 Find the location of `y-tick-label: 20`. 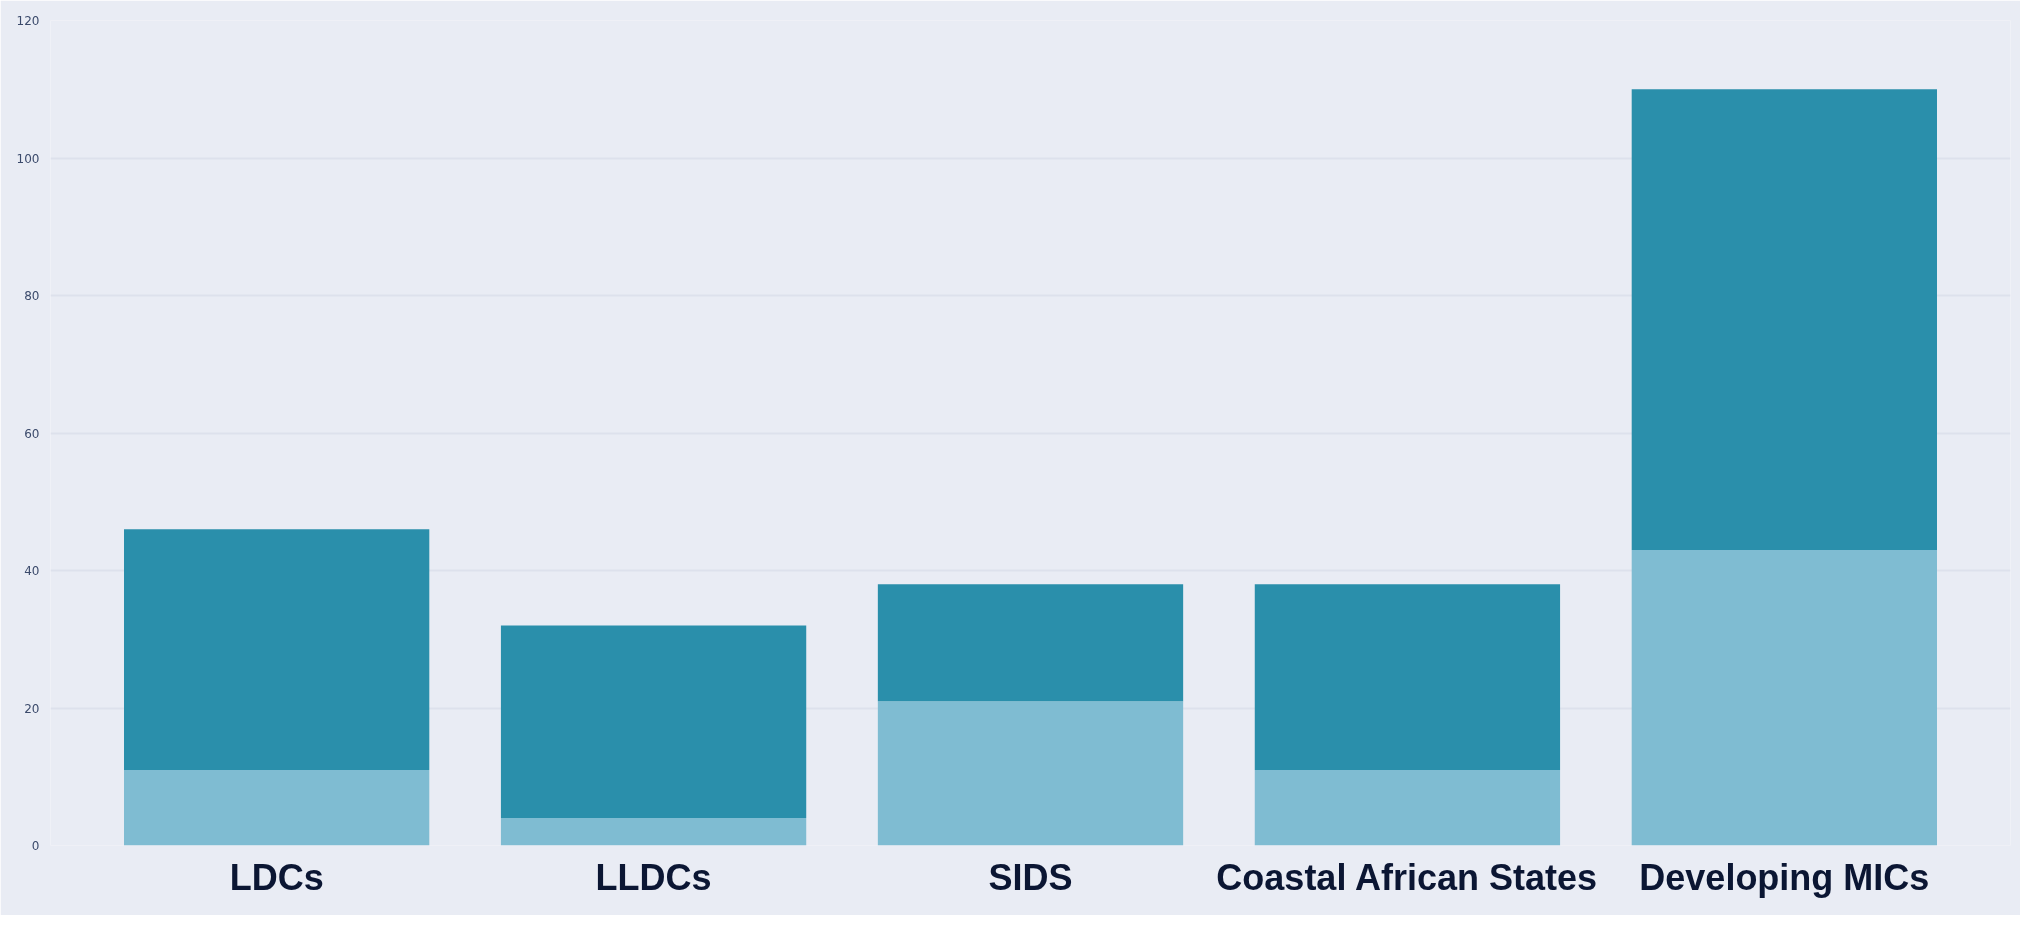

y-tick-label: 20 is located at coordinates (32, 708).